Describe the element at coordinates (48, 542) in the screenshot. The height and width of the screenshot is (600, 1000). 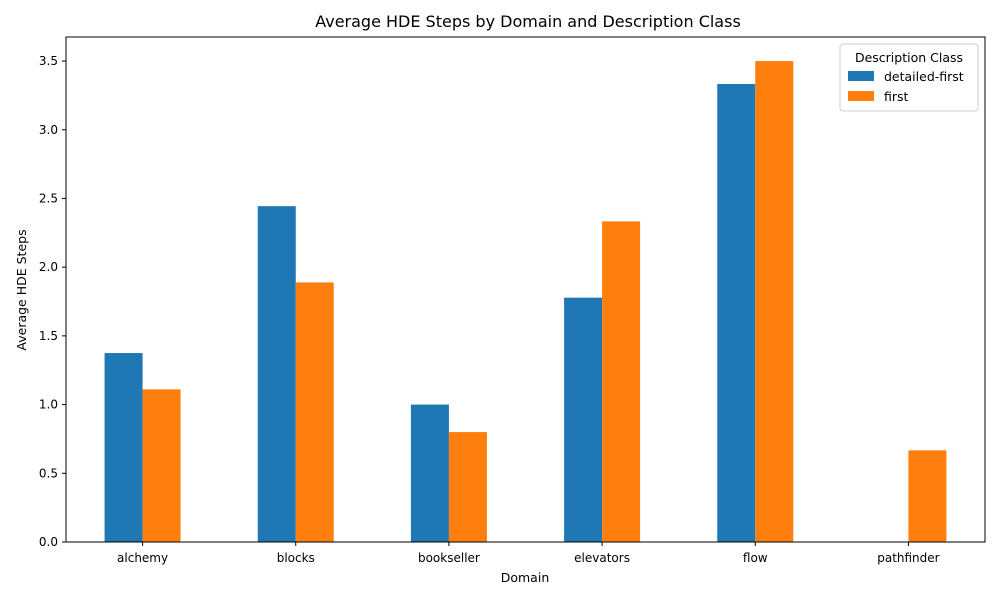
I see `y-tick-label: 0.0` at that location.